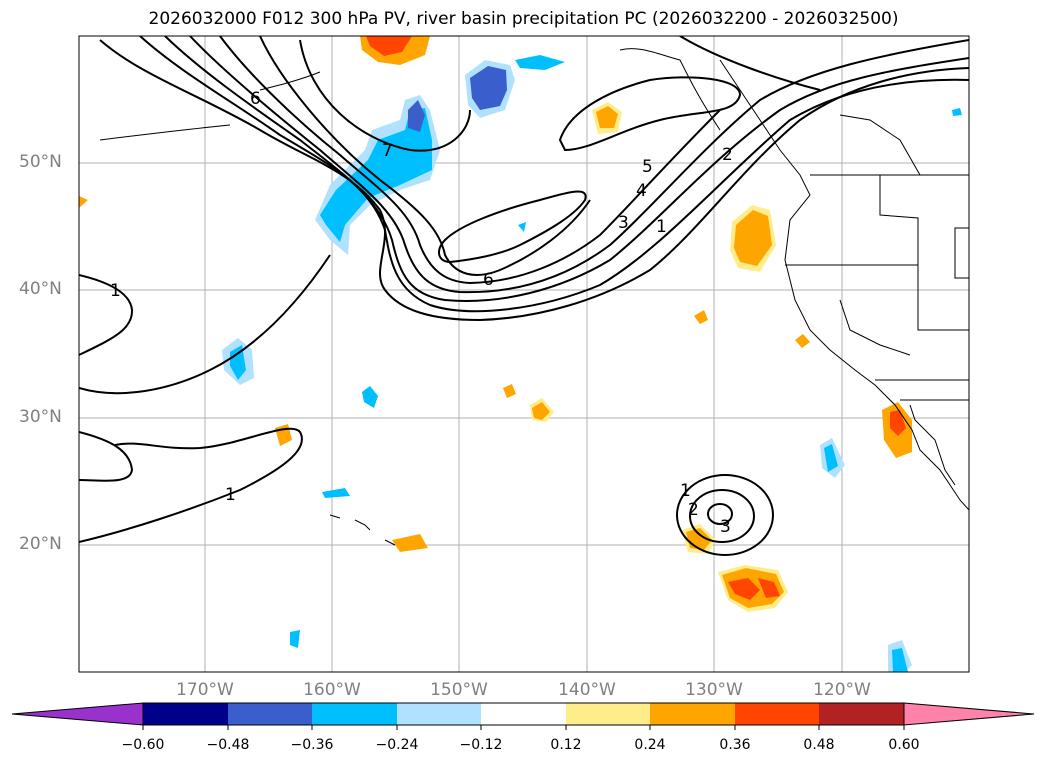  Describe the element at coordinates (459, 690) in the screenshot. I see `lon-label: 150°W` at that location.